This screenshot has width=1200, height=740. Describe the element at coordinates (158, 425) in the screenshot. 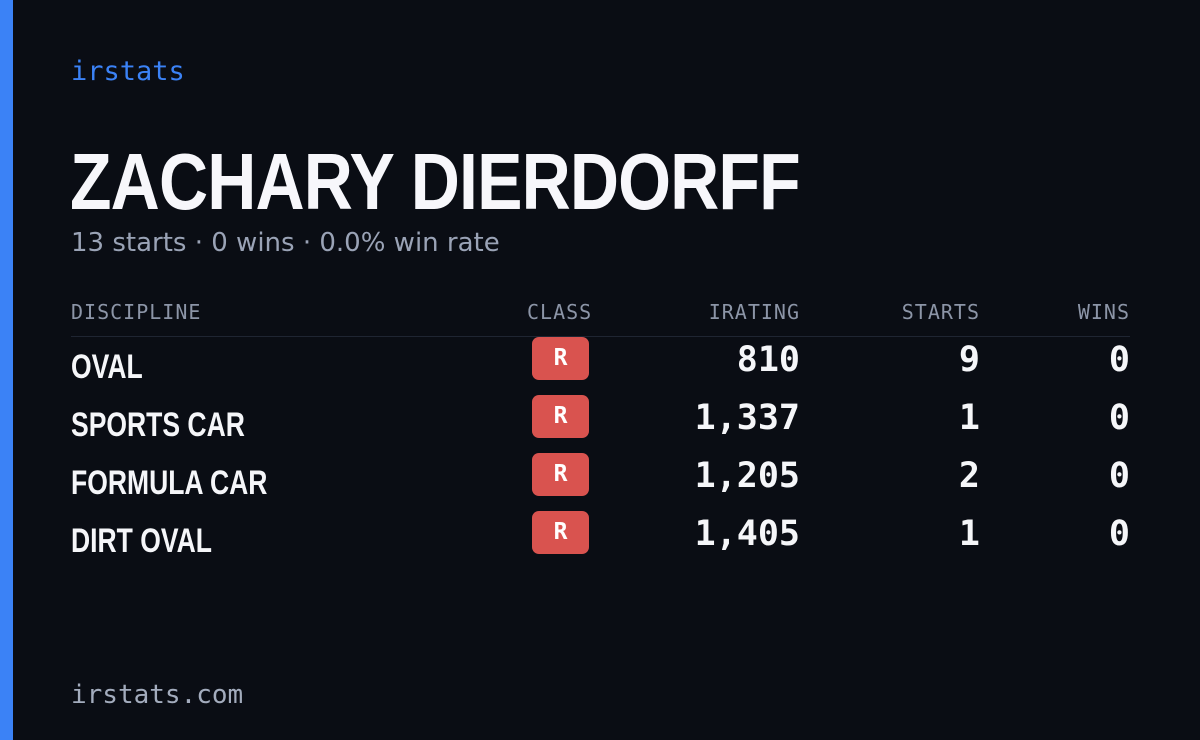

I see `discipline-label: SPORTS CAR` at that location.